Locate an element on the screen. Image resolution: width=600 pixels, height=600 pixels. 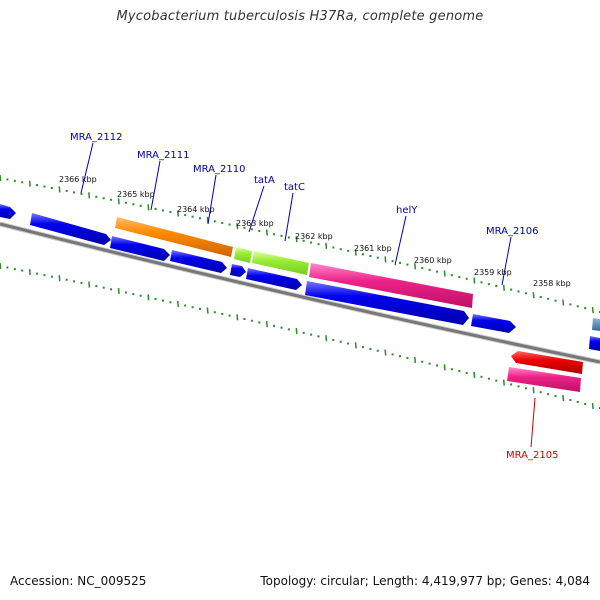
scale-label: 2365 kbp is located at coordinates (136, 194).